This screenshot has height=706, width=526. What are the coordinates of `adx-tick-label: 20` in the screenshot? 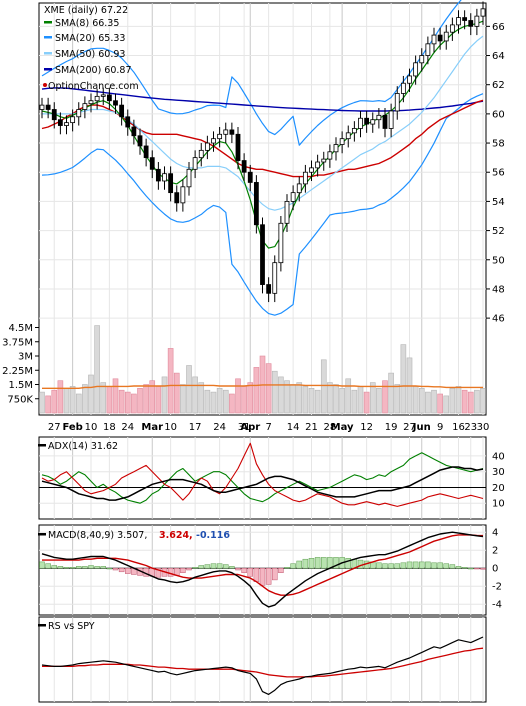 It's located at (498, 488).